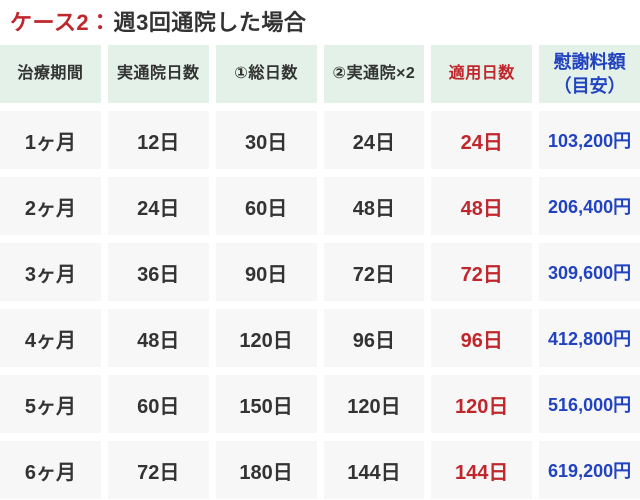  What do you see at coordinates (50, 470) in the screenshot?
I see `table-cell-r5-c0: 6ヶ月` at bounding box center [50, 470].